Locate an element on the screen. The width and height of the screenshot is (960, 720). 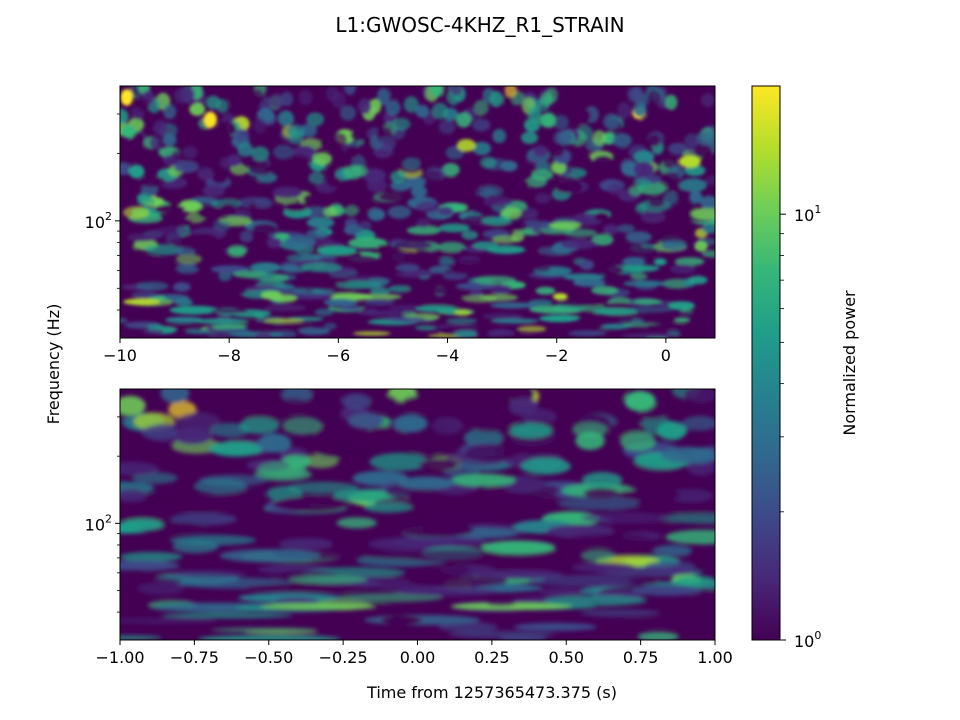
lower-y-ticks: 102 is located at coordinates (102, 514).